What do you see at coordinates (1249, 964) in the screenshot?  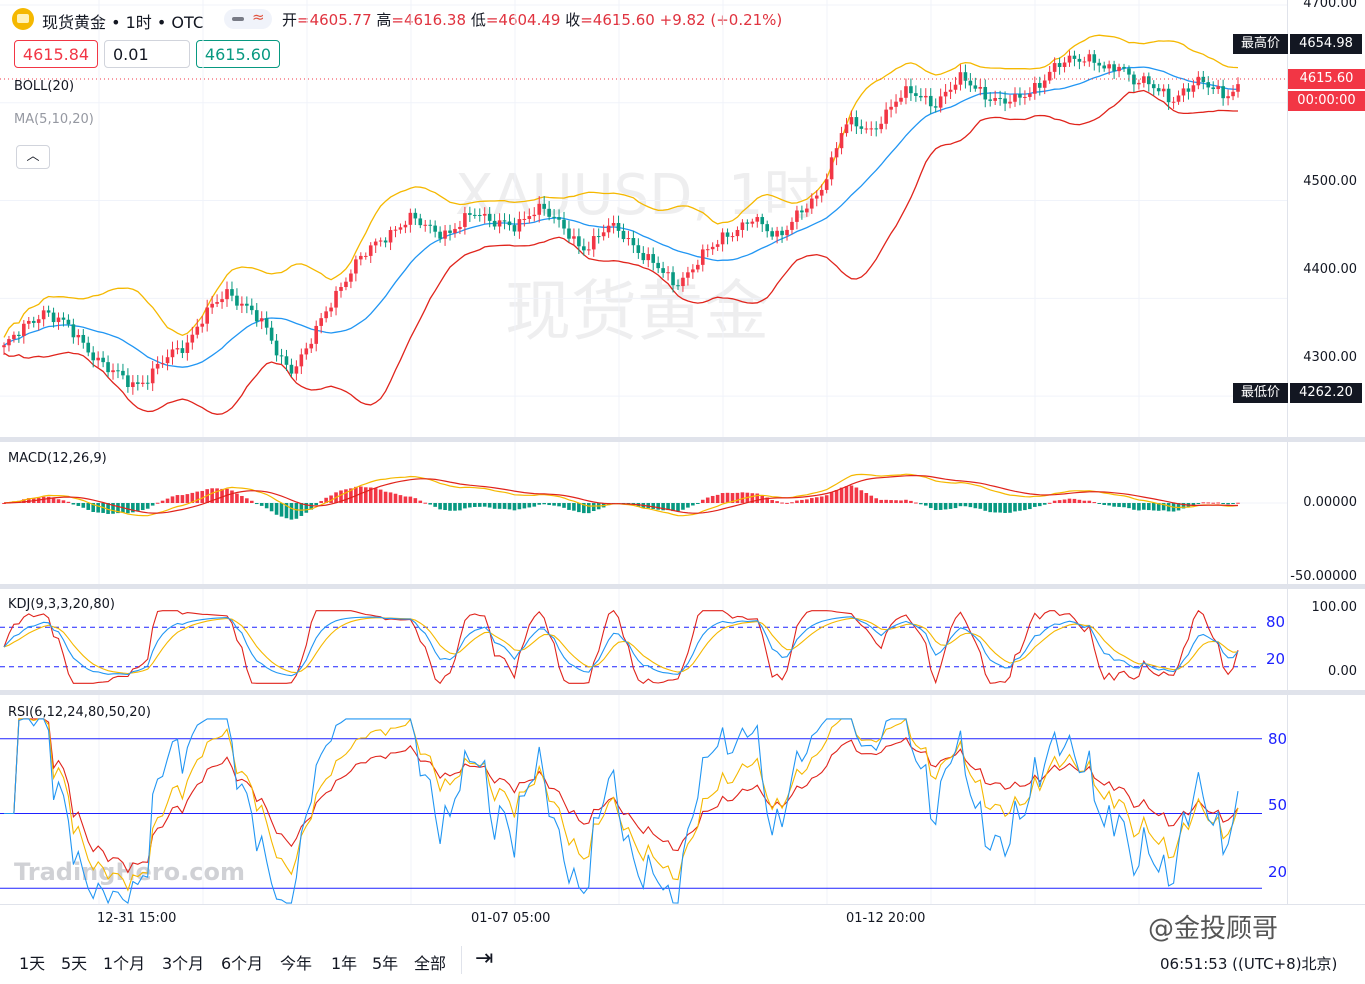 I see `clock: 06:51:53 ((UTC+8)北京)` at bounding box center [1249, 964].